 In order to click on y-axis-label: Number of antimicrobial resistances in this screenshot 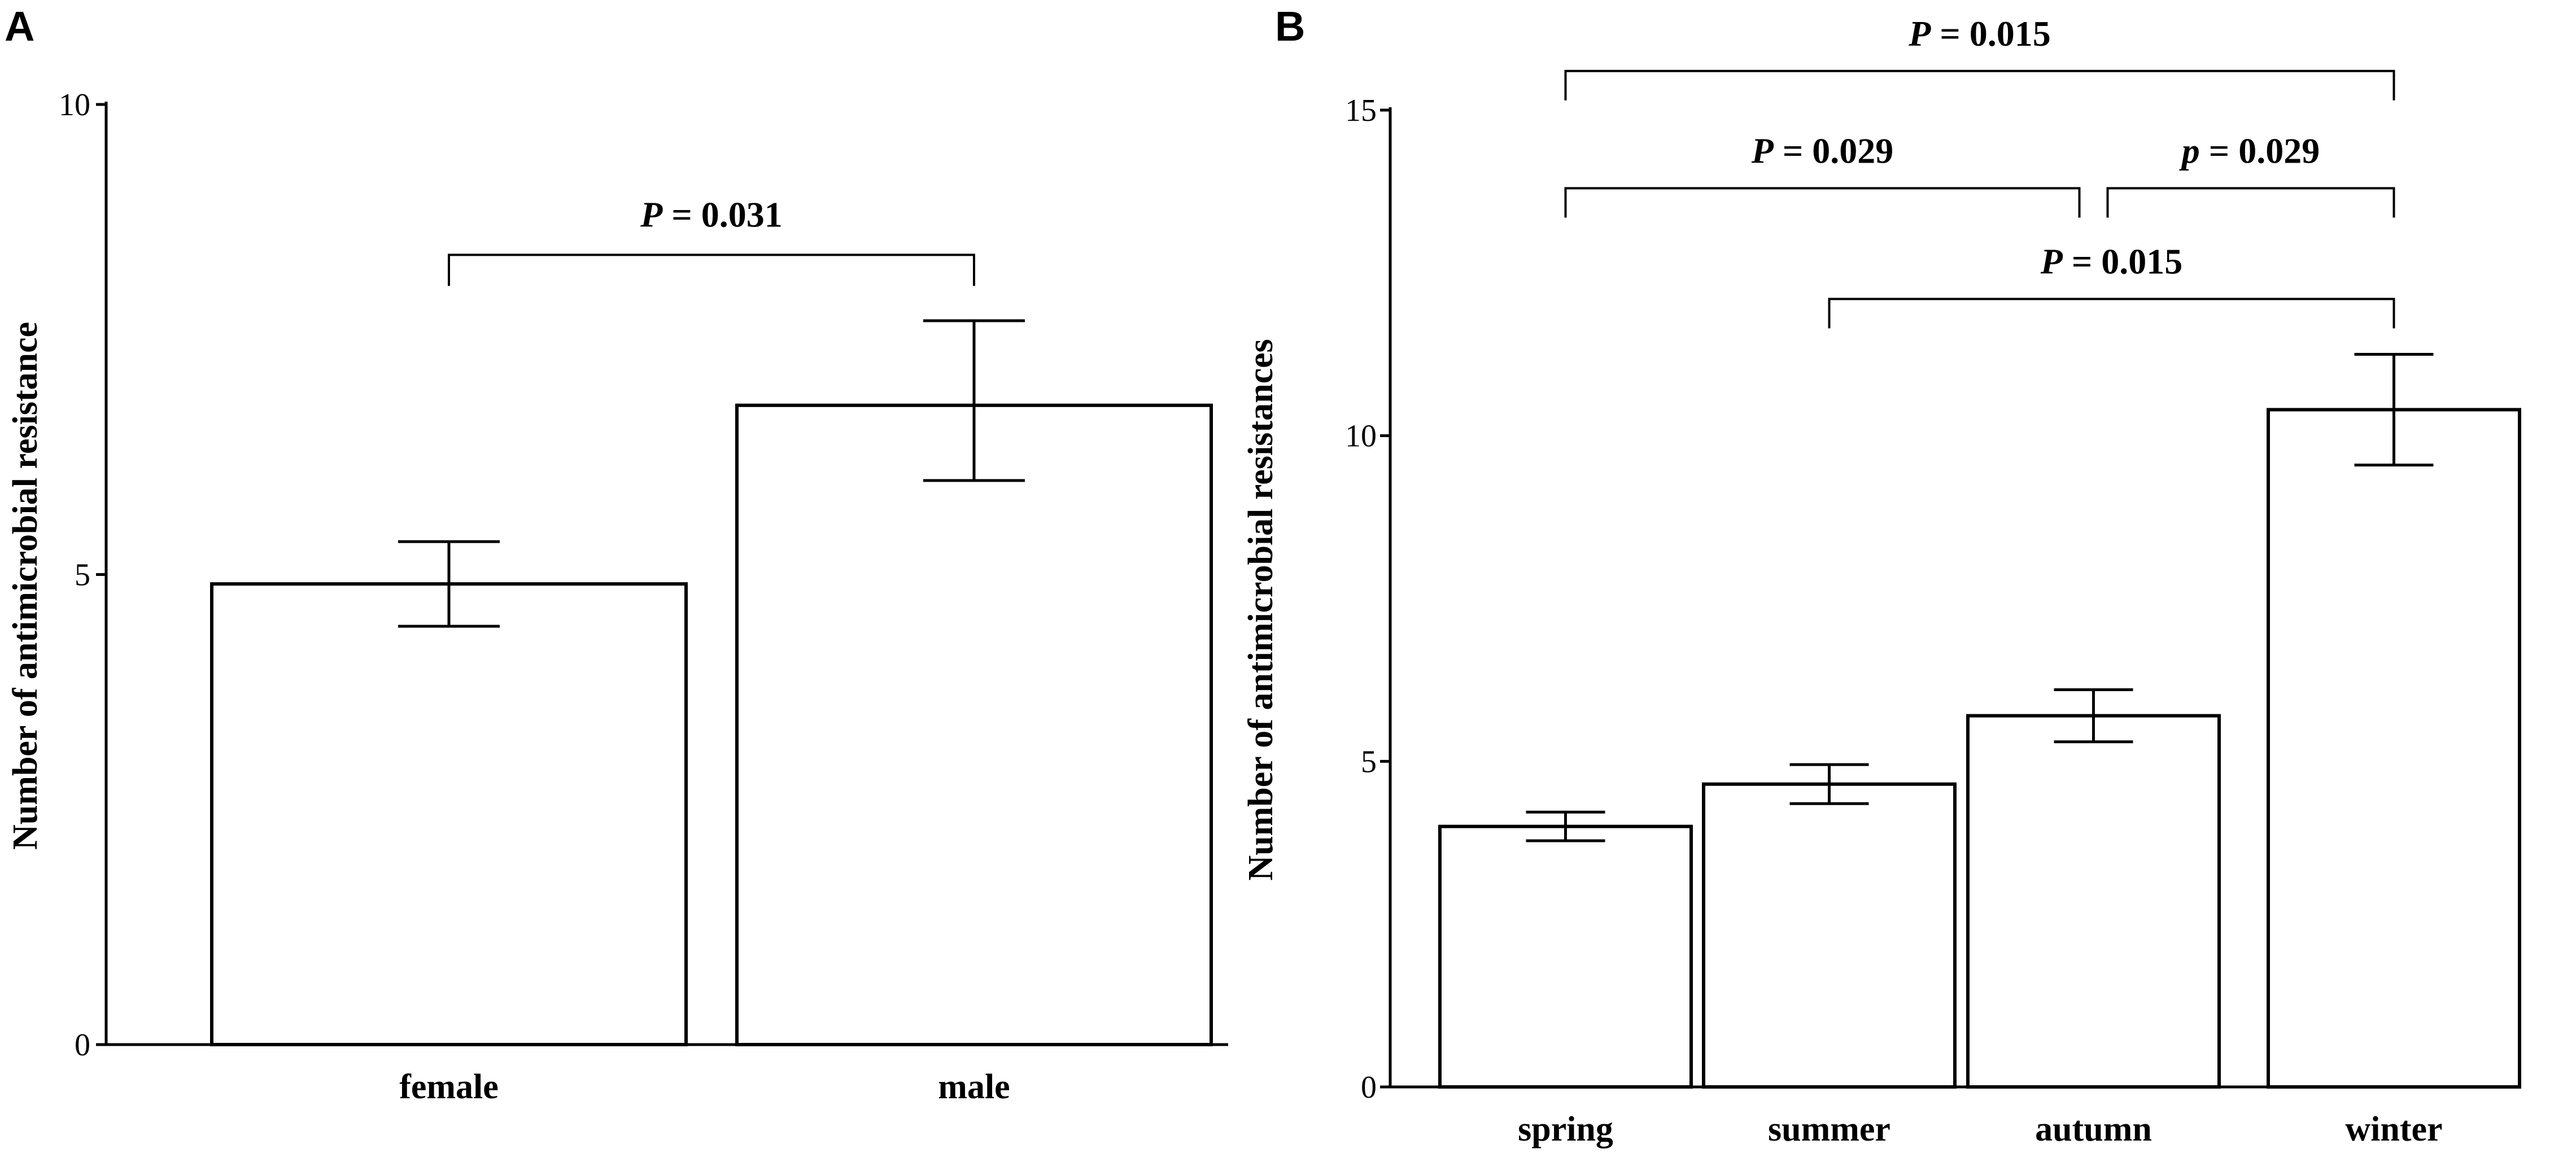, I will do `click(1261, 609)`.